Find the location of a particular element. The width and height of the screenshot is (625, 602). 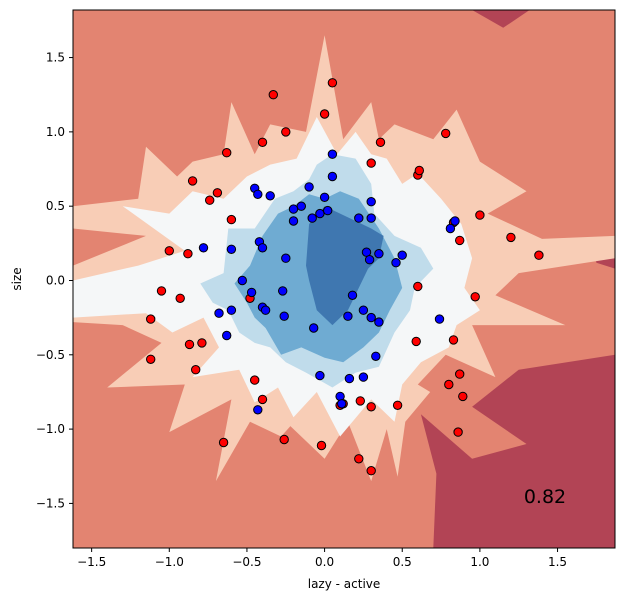

y-tick-label-3: 0.0 is located at coordinates (55, 280).